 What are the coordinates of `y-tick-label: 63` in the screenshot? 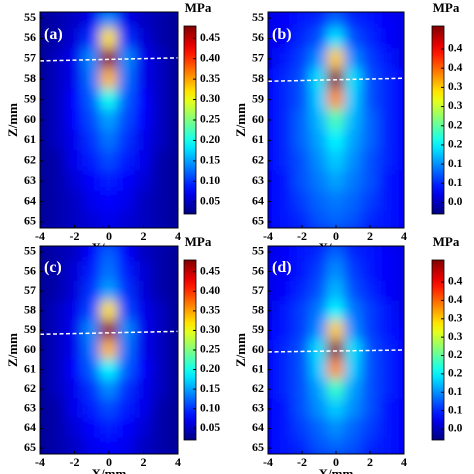 It's located at (30, 180).